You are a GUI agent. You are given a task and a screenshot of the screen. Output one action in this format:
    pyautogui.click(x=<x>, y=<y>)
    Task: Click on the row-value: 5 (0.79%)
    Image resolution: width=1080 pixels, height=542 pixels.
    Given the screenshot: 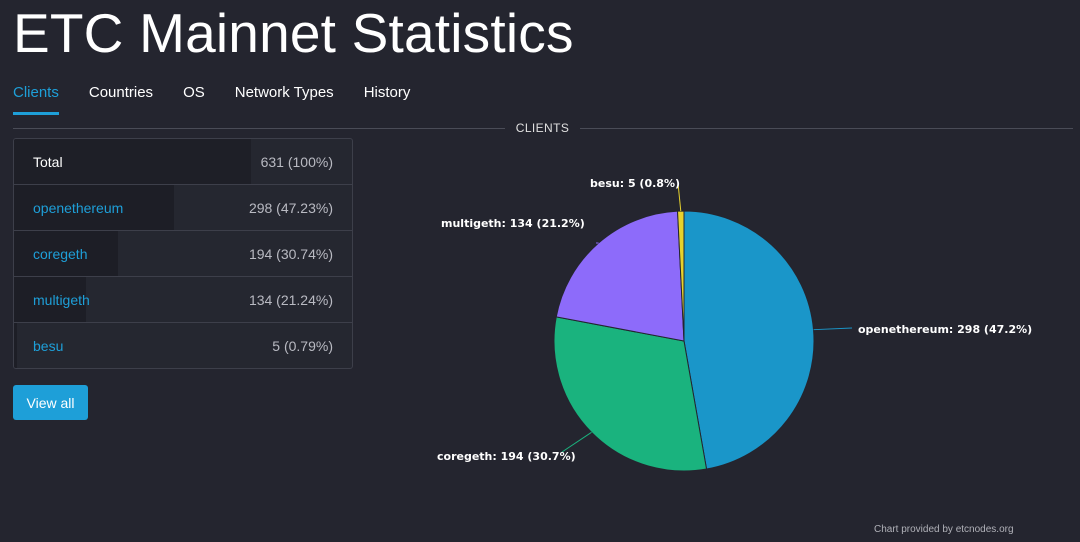 What is the action you would take?
    pyautogui.click(x=302, y=345)
    